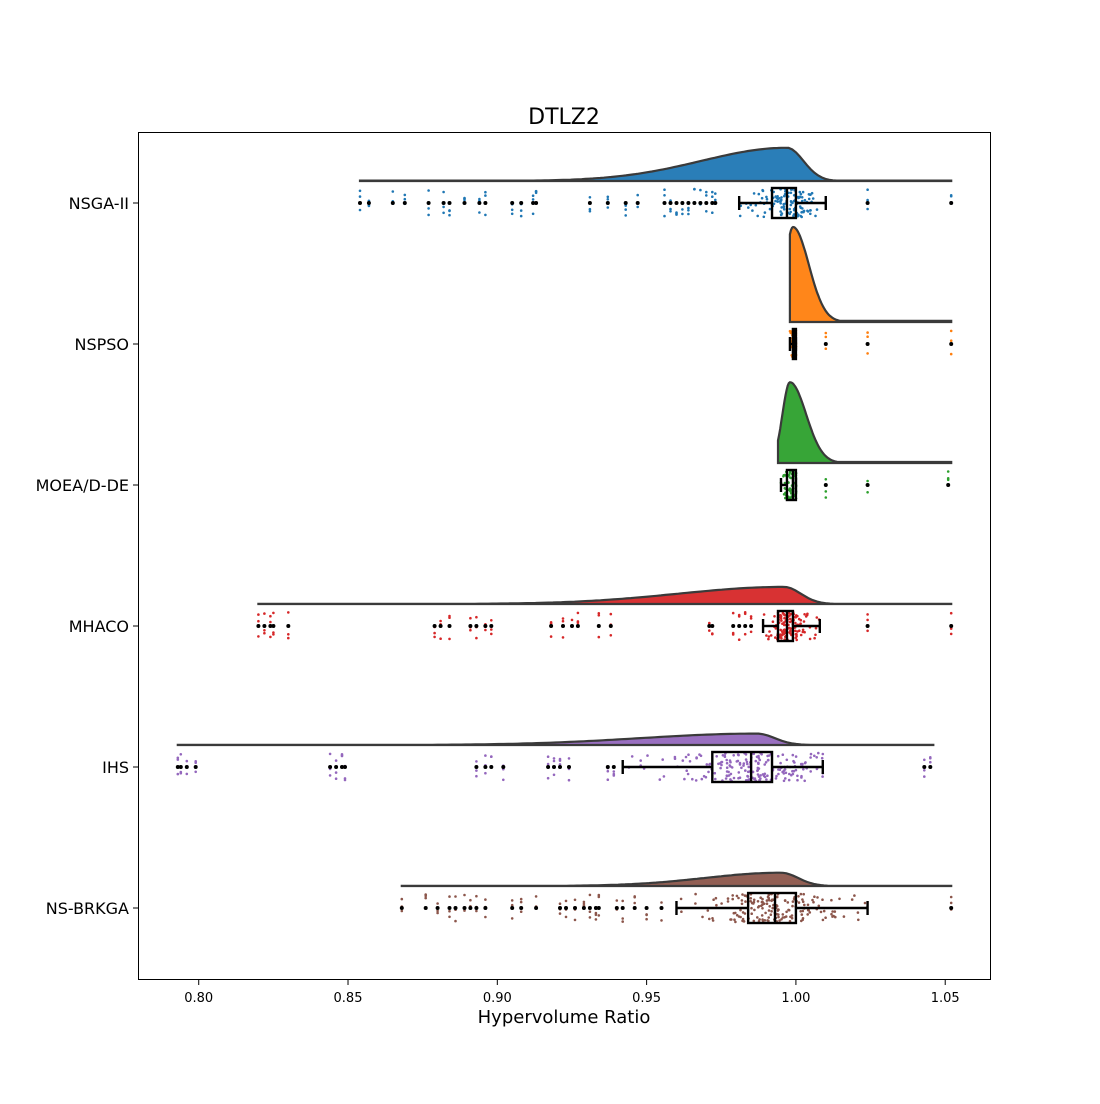 The width and height of the screenshot is (1100, 1104). I want to click on x-tick-label: 1.00, so click(795, 998).